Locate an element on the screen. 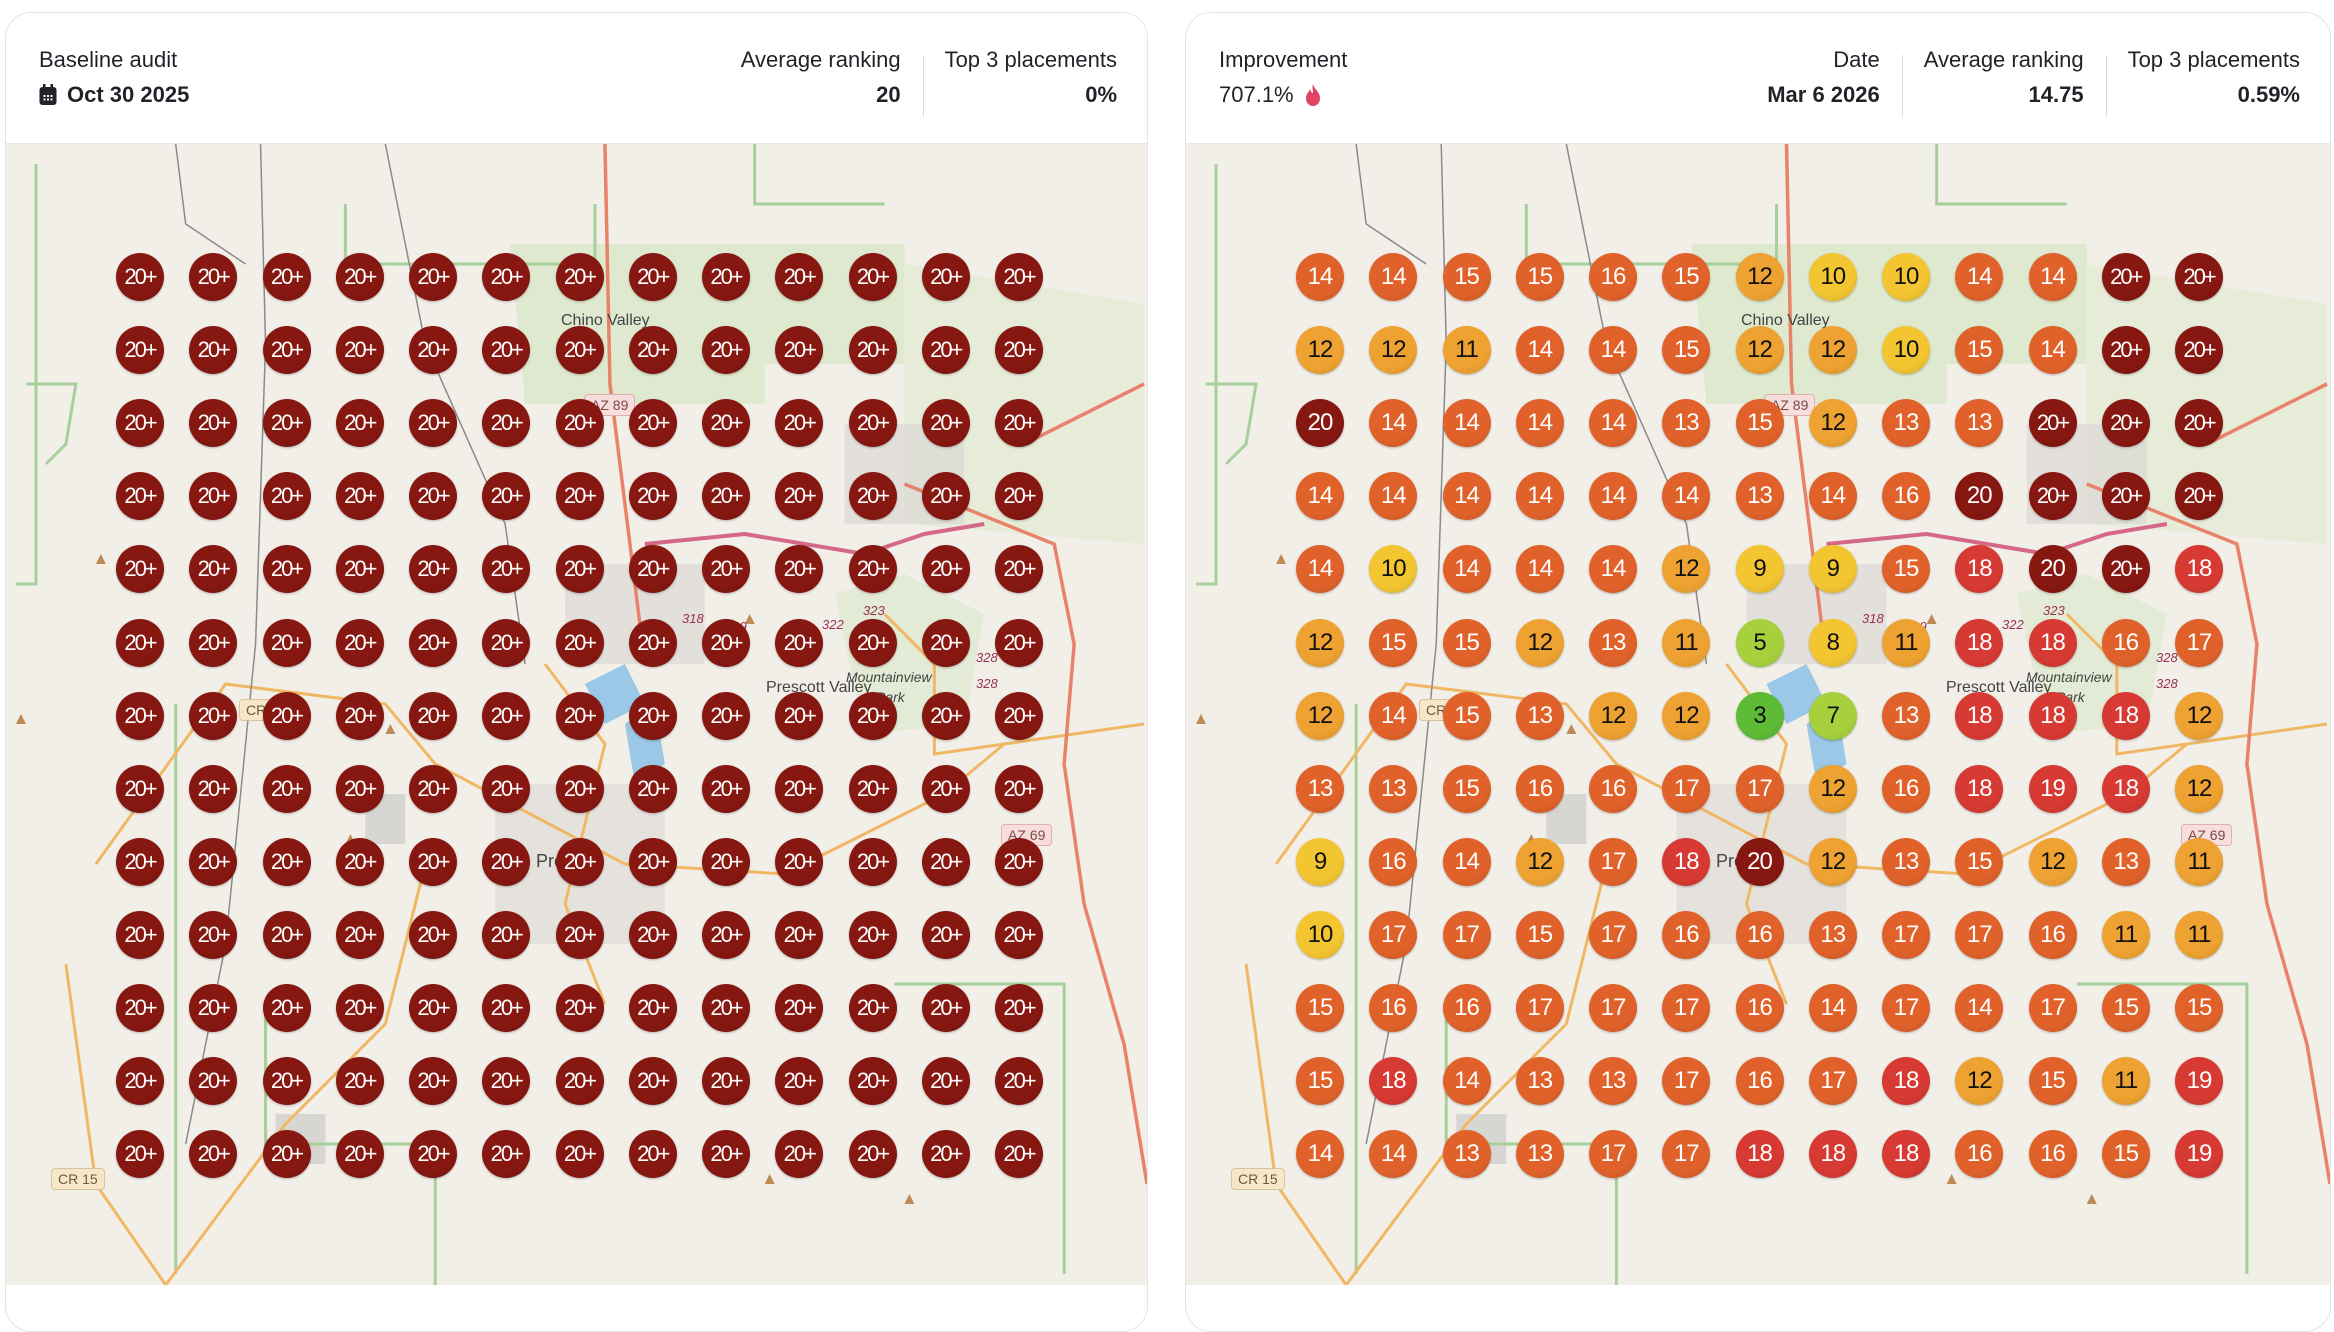  rank-marker: 8 is located at coordinates (1832, 642).